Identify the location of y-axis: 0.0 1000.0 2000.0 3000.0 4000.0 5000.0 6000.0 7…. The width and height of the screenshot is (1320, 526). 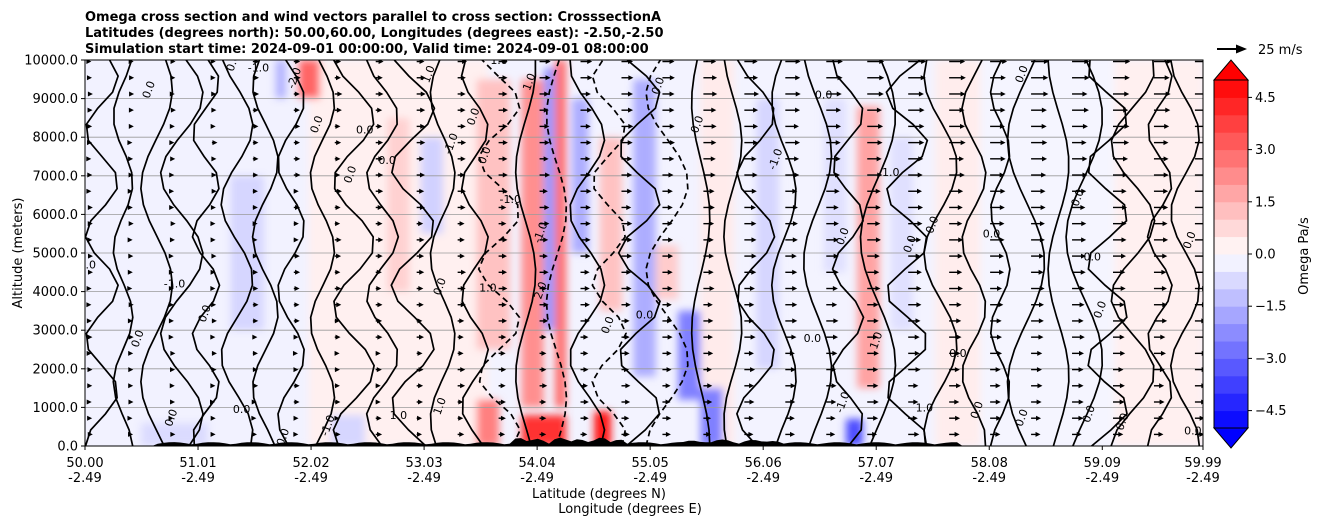
(54, 254).